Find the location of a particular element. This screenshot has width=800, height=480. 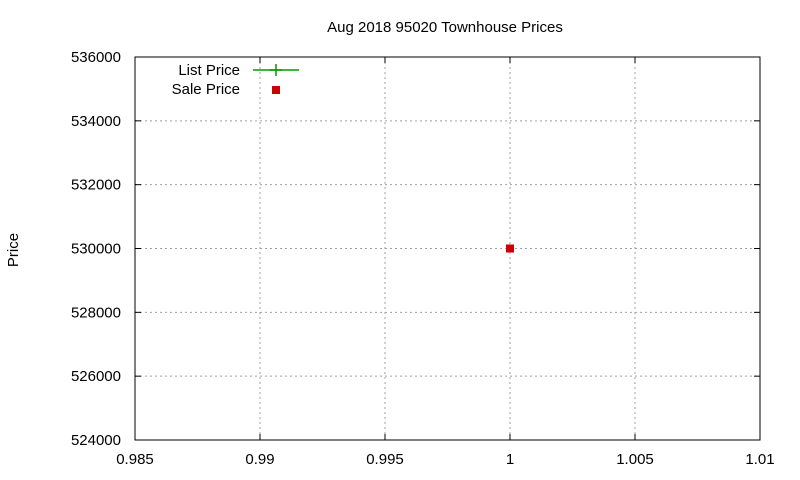

y-tick-label: 530000 is located at coordinates (96, 249).